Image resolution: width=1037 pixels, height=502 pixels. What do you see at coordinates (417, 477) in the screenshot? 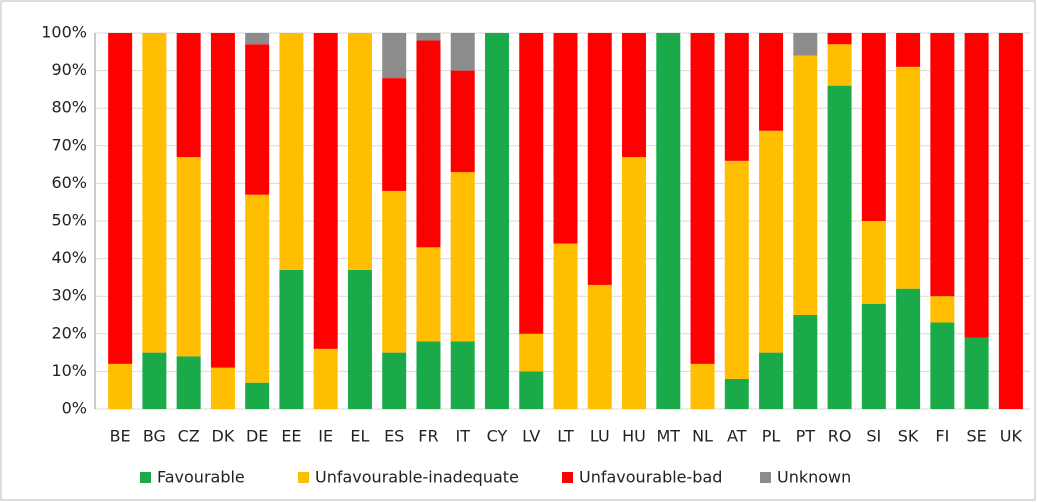
I see `legend-label: Unfavourable-inadequate` at bounding box center [417, 477].